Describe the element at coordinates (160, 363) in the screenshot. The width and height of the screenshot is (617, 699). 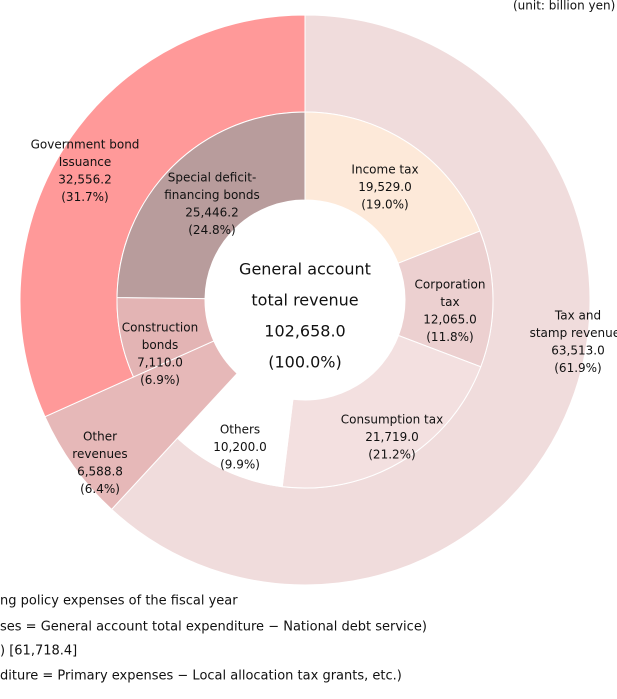
I see `slice-value: 7,110.0` at that location.